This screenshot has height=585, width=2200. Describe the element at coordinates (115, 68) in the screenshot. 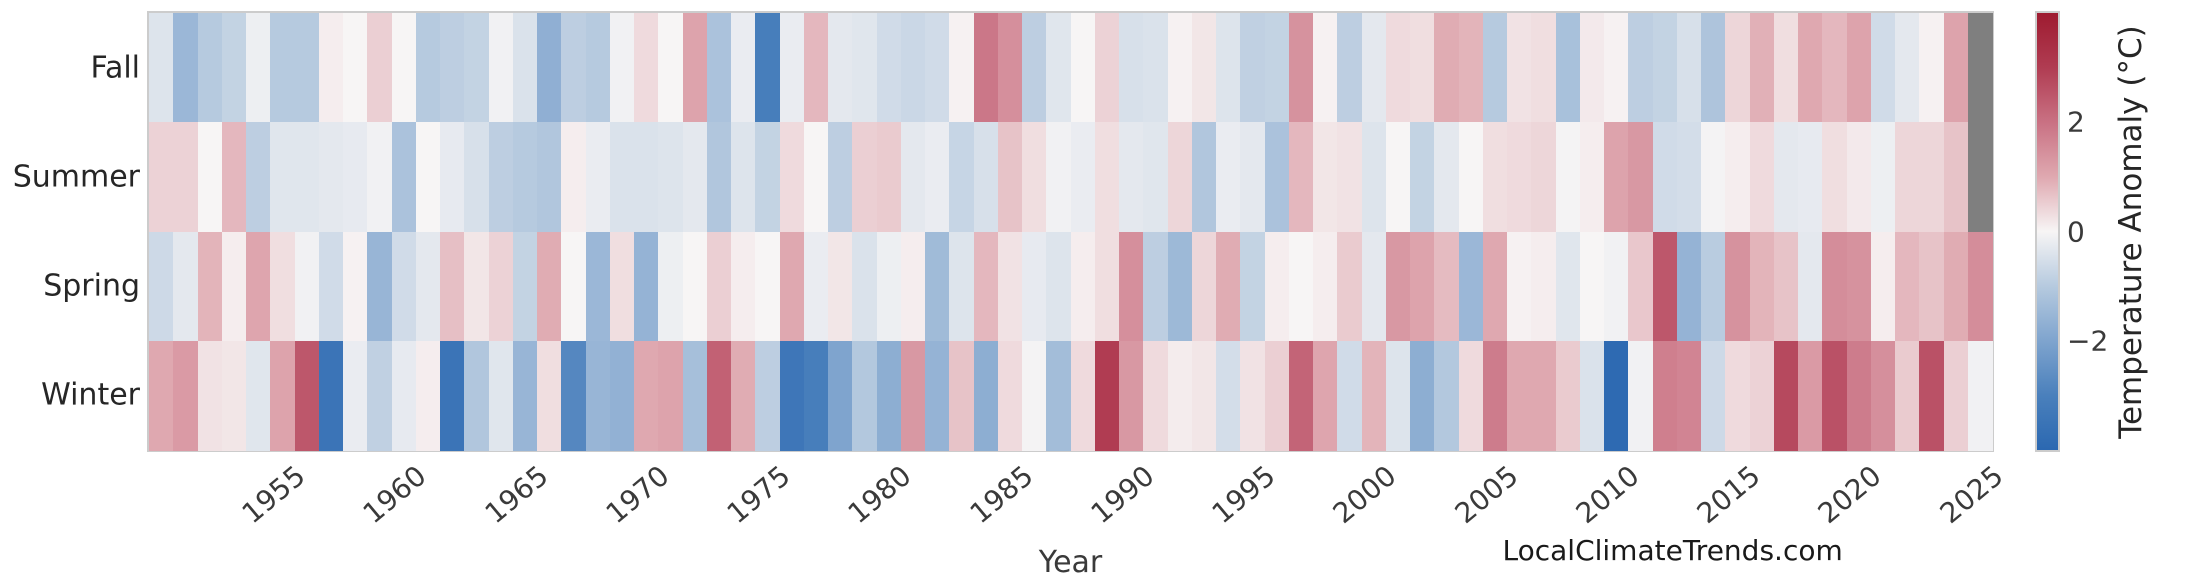

I see `row-label-fall: Fall` at that location.